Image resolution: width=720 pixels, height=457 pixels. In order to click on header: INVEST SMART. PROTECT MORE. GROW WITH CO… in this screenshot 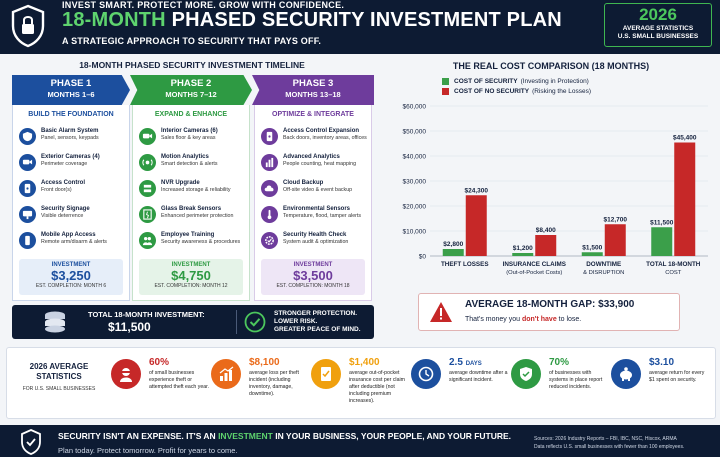, I will do `click(360, 27)`.